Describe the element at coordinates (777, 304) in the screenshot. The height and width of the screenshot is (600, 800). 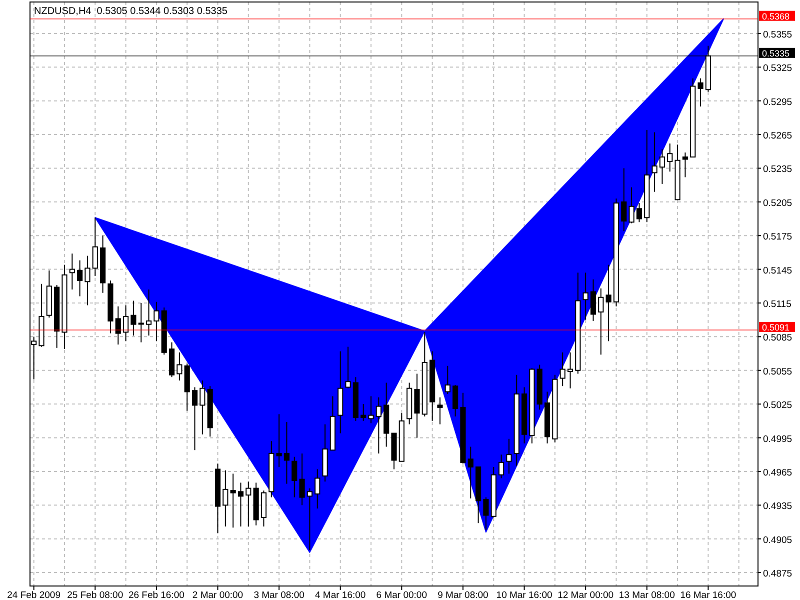
I see `y-tick-label: 0.5115` at that location.